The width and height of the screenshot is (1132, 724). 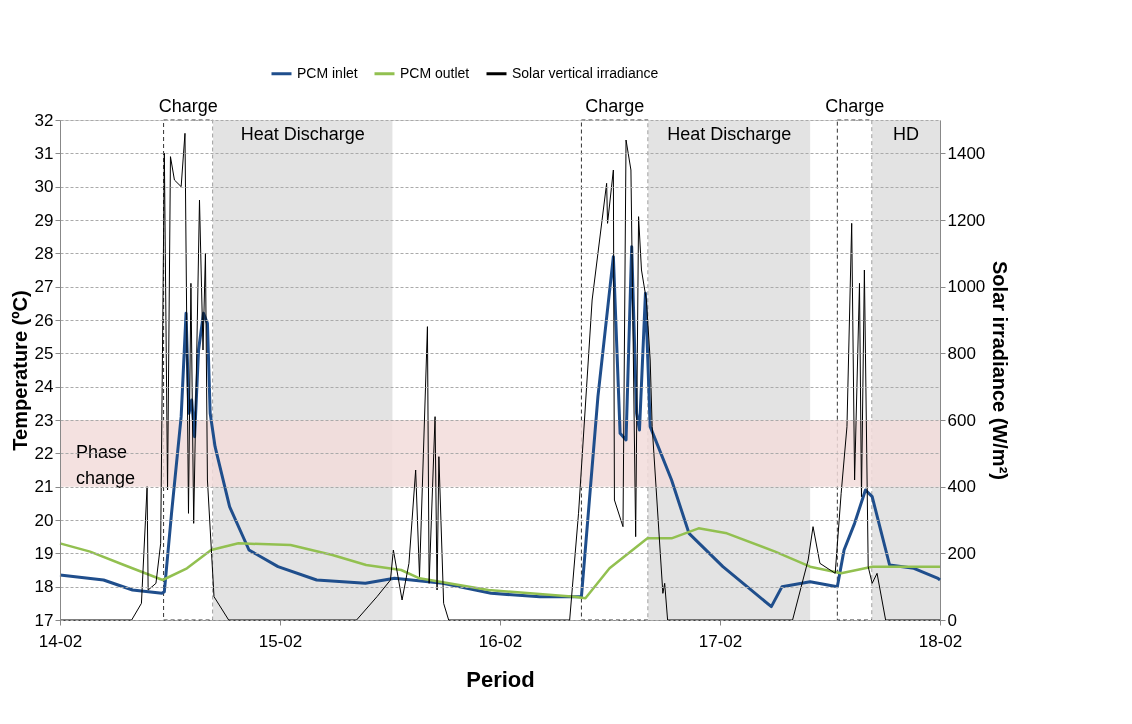 What do you see at coordinates (44, 520) in the screenshot?
I see `y-tick-label: 20` at bounding box center [44, 520].